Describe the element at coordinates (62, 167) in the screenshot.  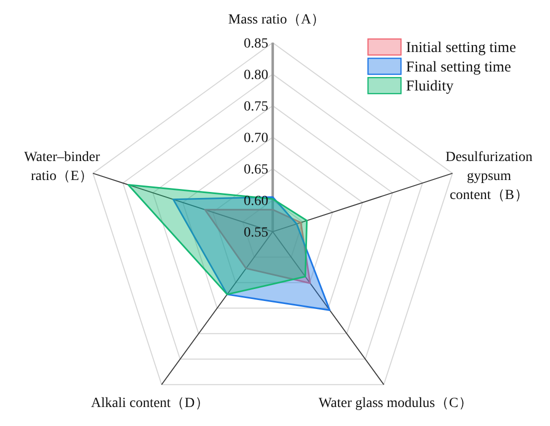
I see `spoke-label: Water–binder ratio（E）` at that location.